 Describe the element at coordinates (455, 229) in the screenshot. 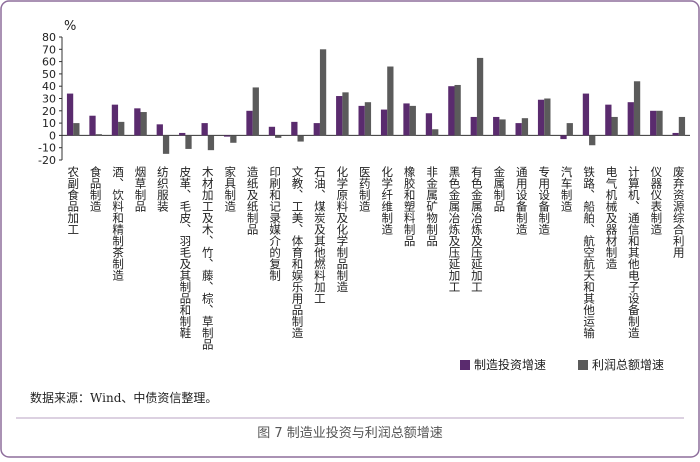

I see `x-tick-label: 黑色金属冶炼及压延加工` at that location.